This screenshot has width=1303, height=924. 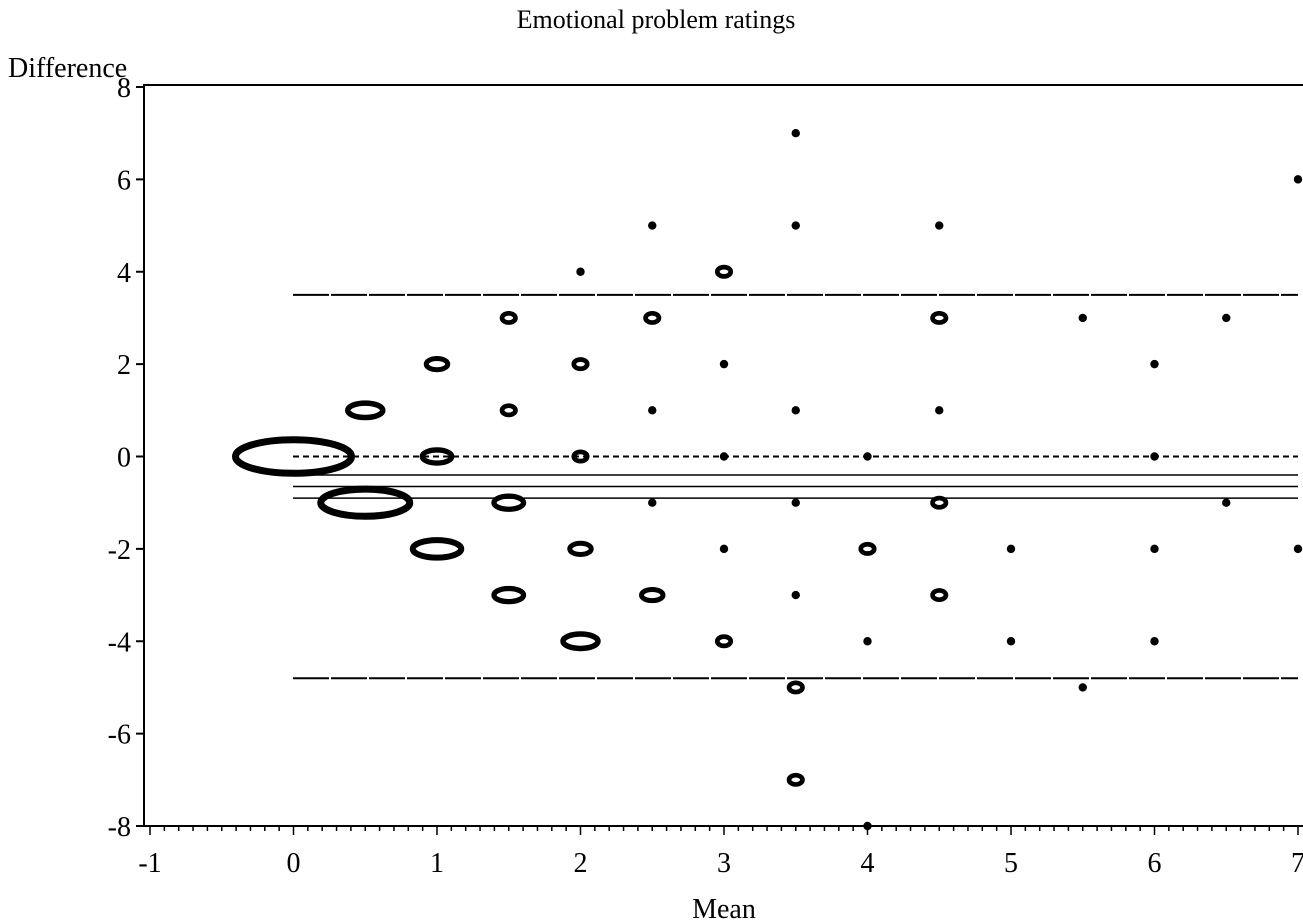 I want to click on x-axis: -1 0 1 2 3 4 5 6 7, so click(x=720, y=852).